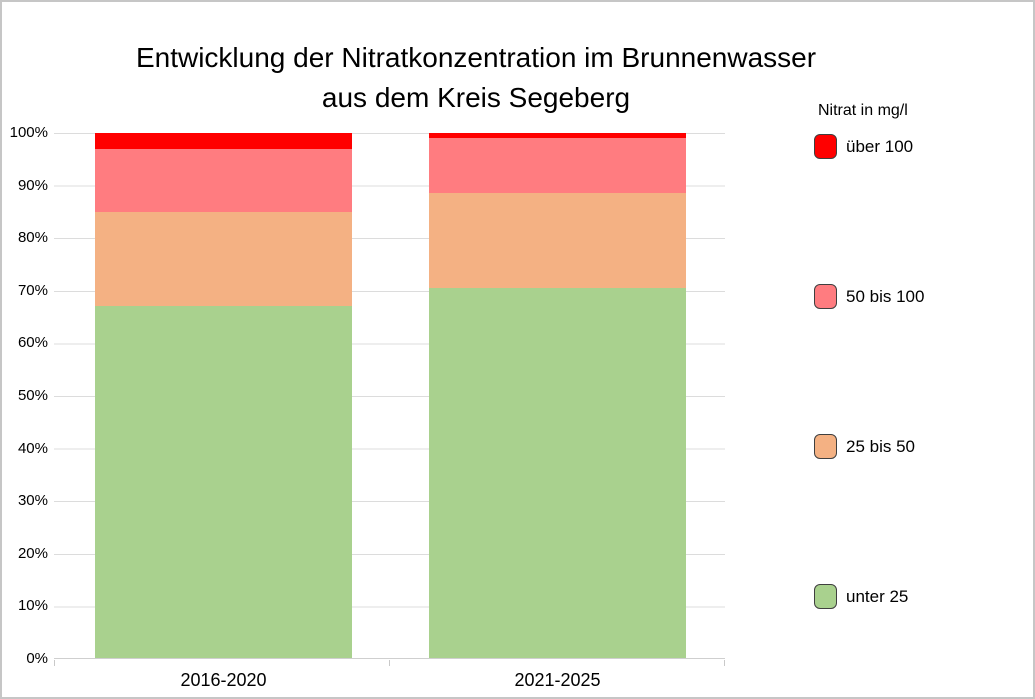 The image size is (1035, 699). I want to click on y-axis-tick-label: 60%, so click(32, 343).